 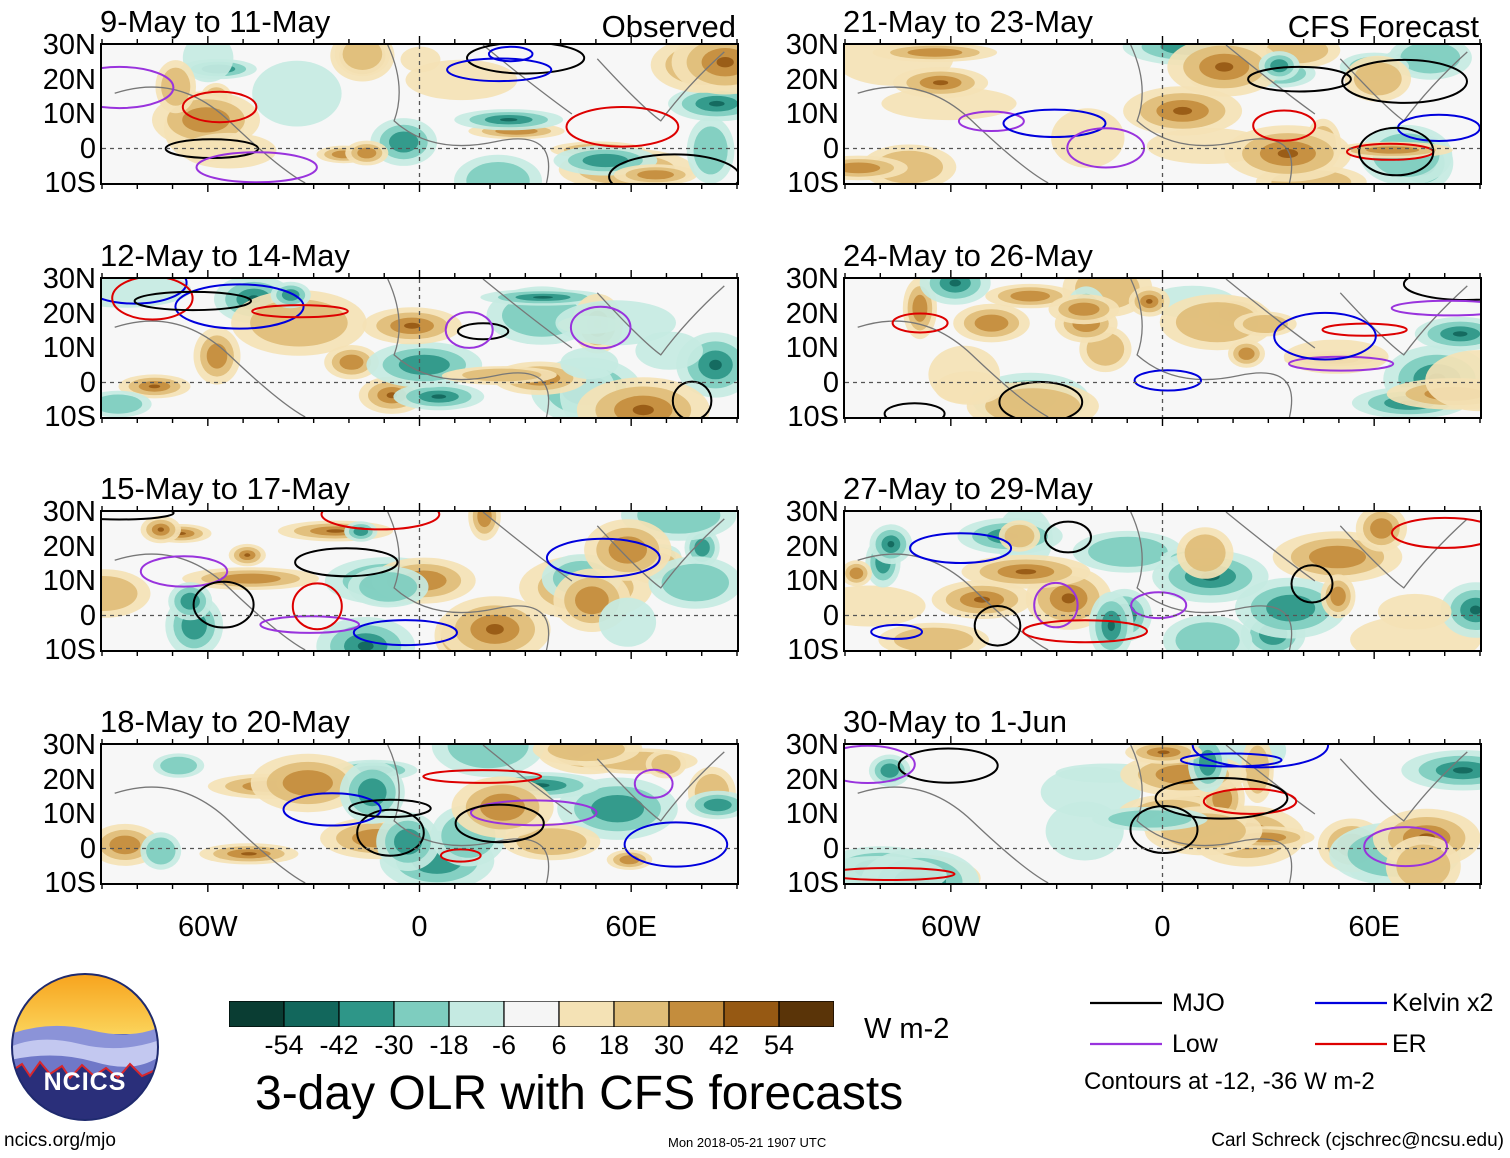 What do you see at coordinates (747, 1142) in the screenshot?
I see `timestamp: Mon 2018-05-21 1907 UTC` at bounding box center [747, 1142].